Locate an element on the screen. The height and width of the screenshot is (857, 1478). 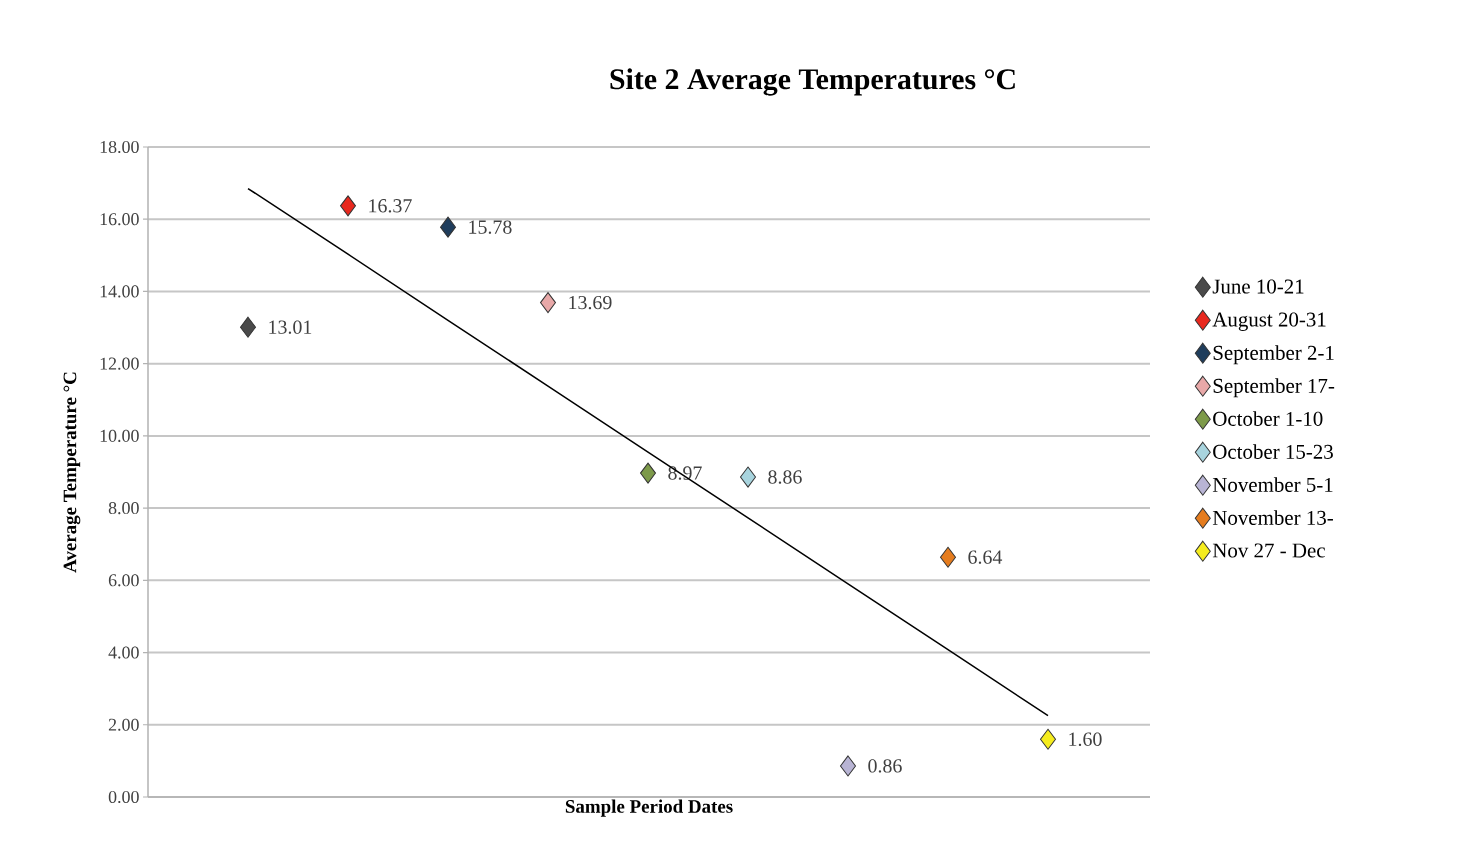
legend-label: June 10-21 is located at coordinates (1258, 286).